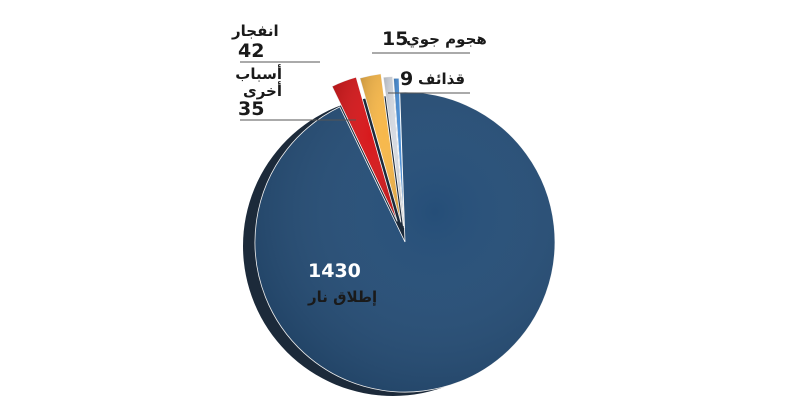  I want to click on category-label: انفجار, so click(255, 31).